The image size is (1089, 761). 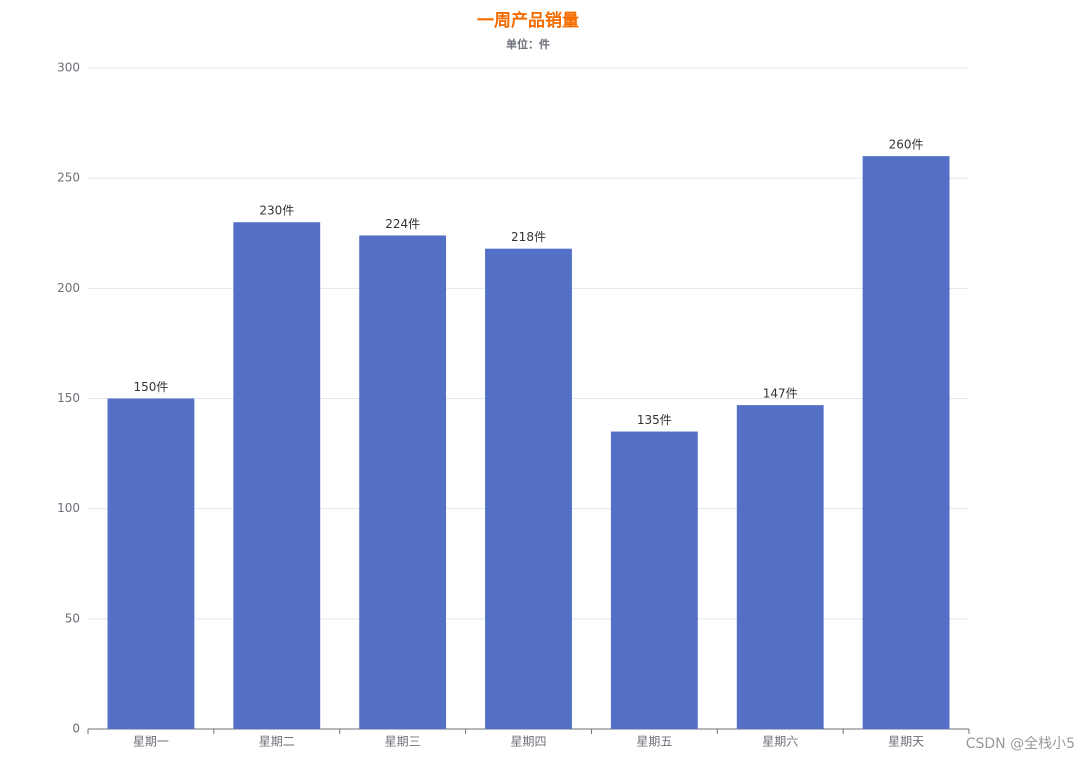 What do you see at coordinates (68, 68) in the screenshot?
I see `y-tick-label: 300` at bounding box center [68, 68].